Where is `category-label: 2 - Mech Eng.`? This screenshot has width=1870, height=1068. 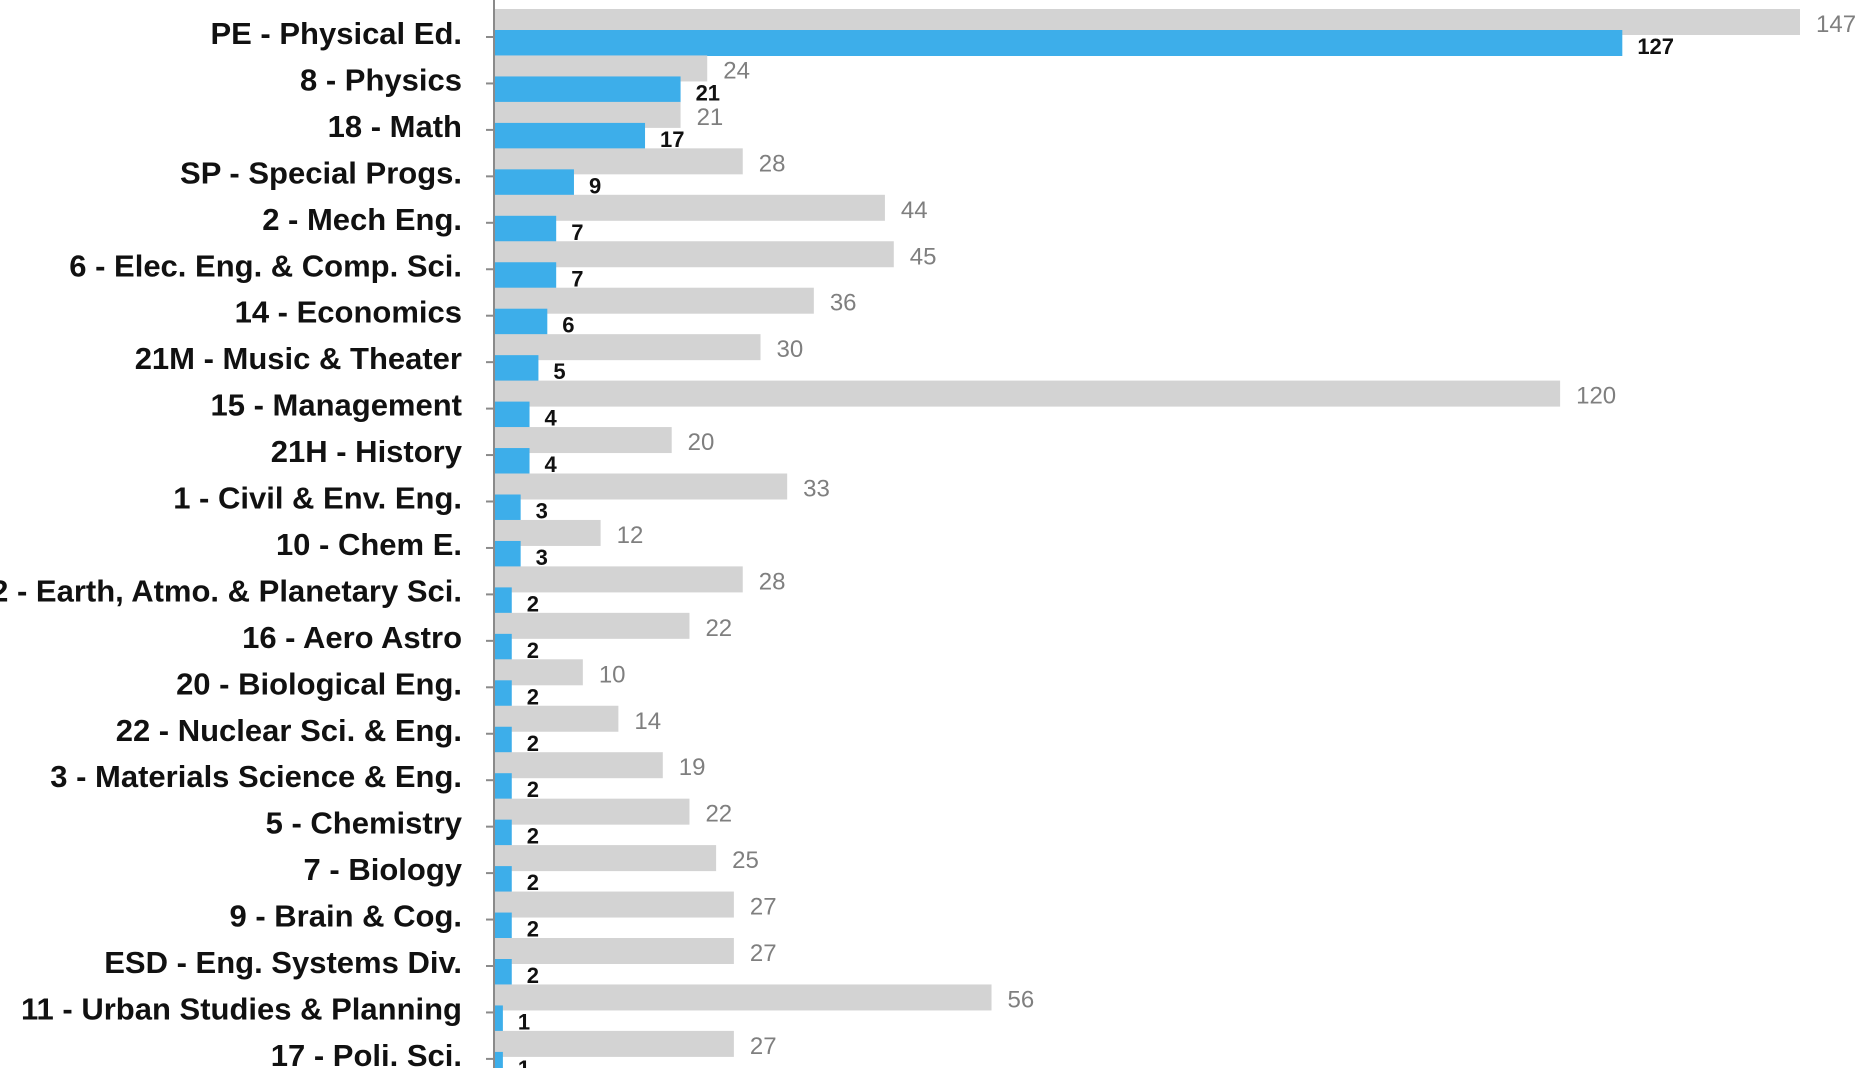 category-label: 2 - Mech Eng. is located at coordinates (362, 219).